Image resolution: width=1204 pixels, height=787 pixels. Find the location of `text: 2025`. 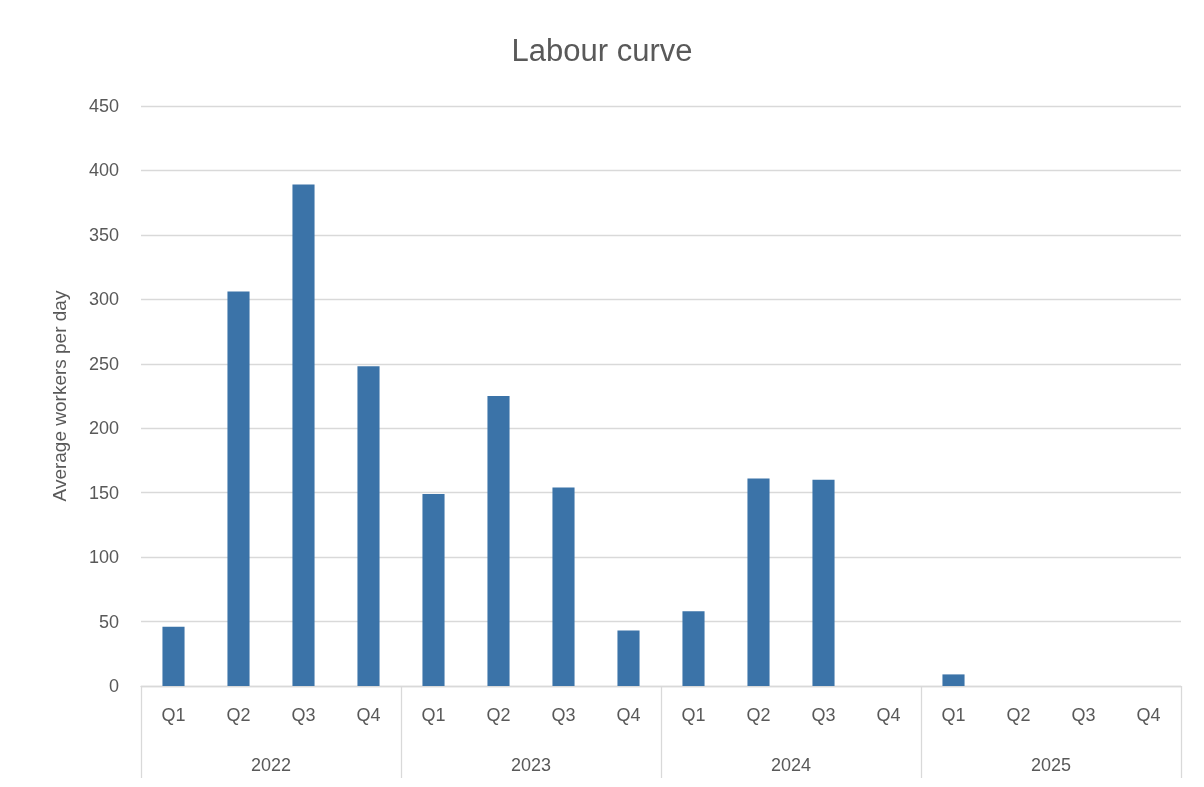

text: 2025 is located at coordinates (1051, 765).